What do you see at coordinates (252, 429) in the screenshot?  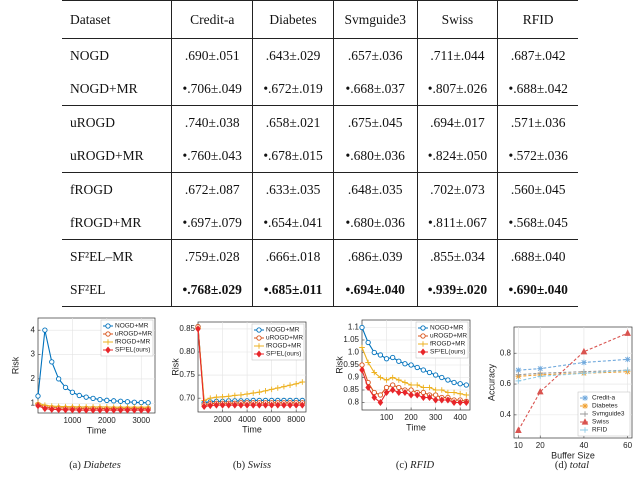 I see `x-axis-label: Time` at bounding box center [252, 429].